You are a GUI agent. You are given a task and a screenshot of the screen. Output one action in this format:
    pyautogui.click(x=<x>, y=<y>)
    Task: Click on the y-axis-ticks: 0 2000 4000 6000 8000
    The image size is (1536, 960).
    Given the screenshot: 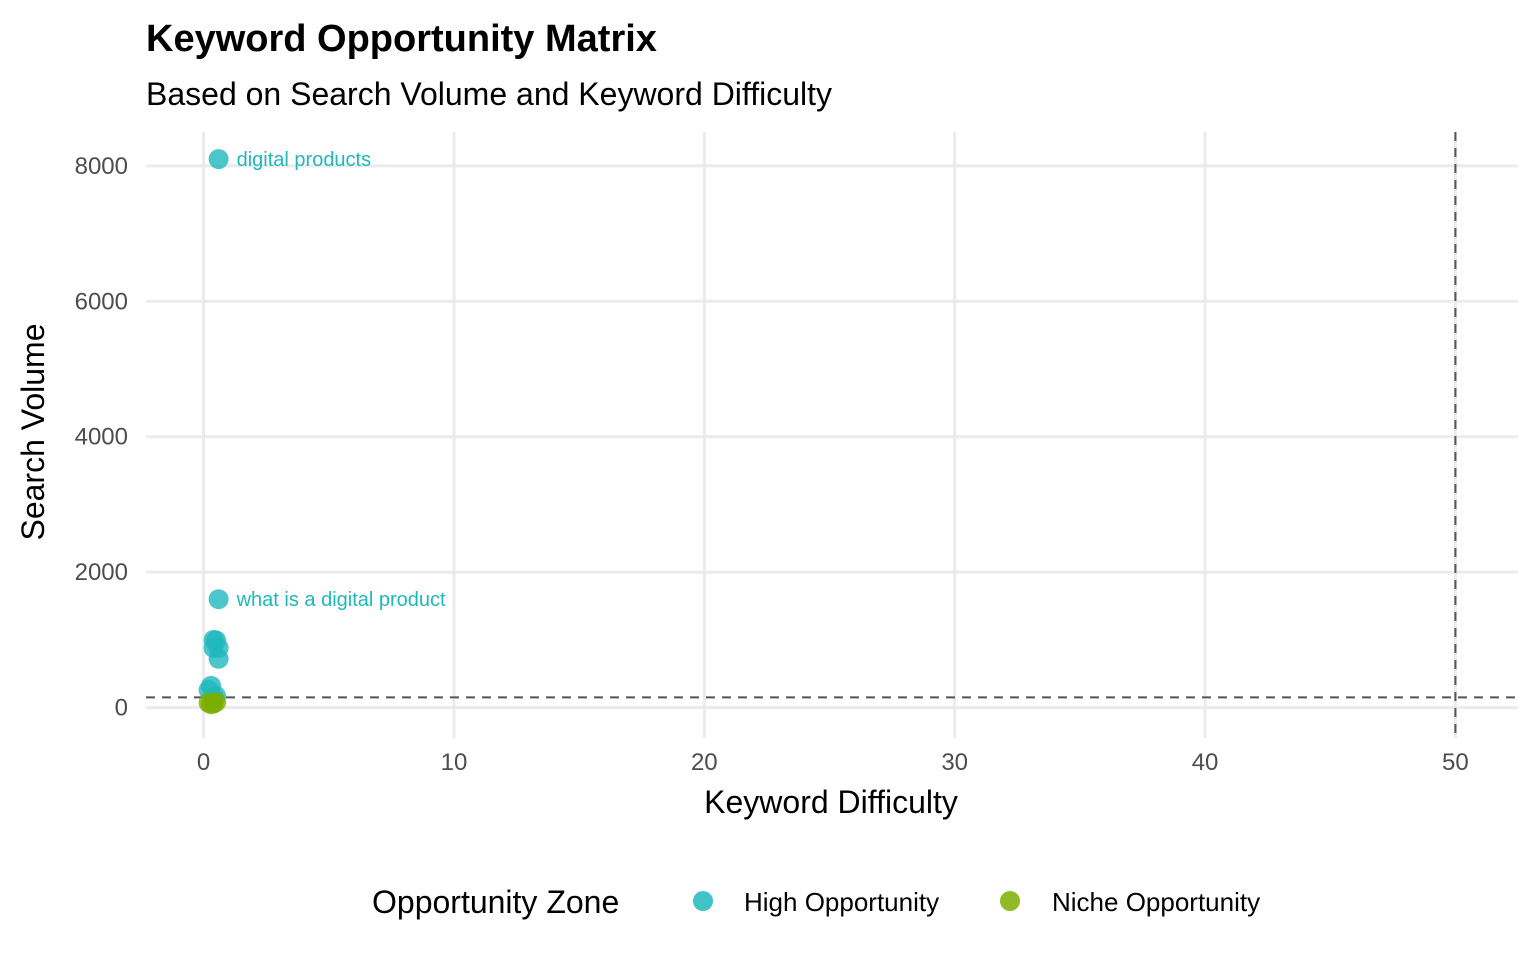 What is the action you would take?
    pyautogui.click(x=101, y=437)
    